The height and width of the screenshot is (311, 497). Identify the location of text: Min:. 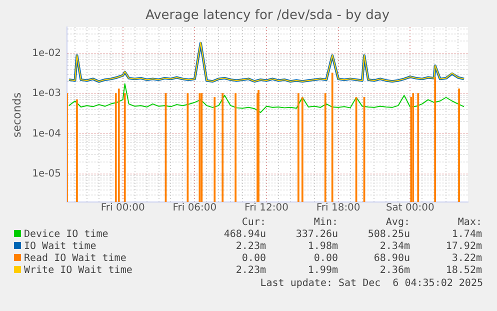
(325, 222).